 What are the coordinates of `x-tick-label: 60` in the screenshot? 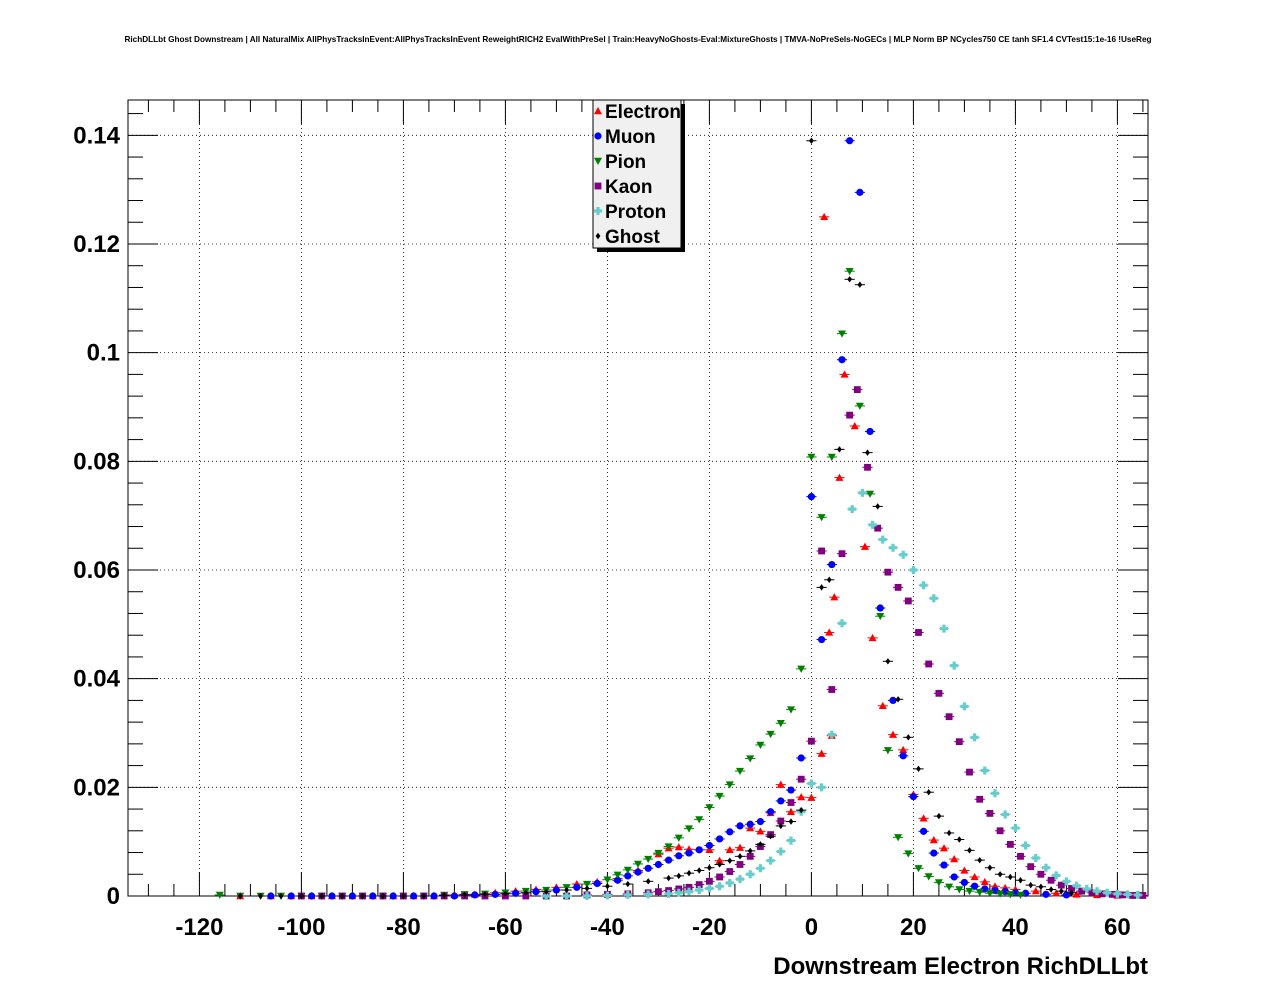 It's located at (1117, 927).